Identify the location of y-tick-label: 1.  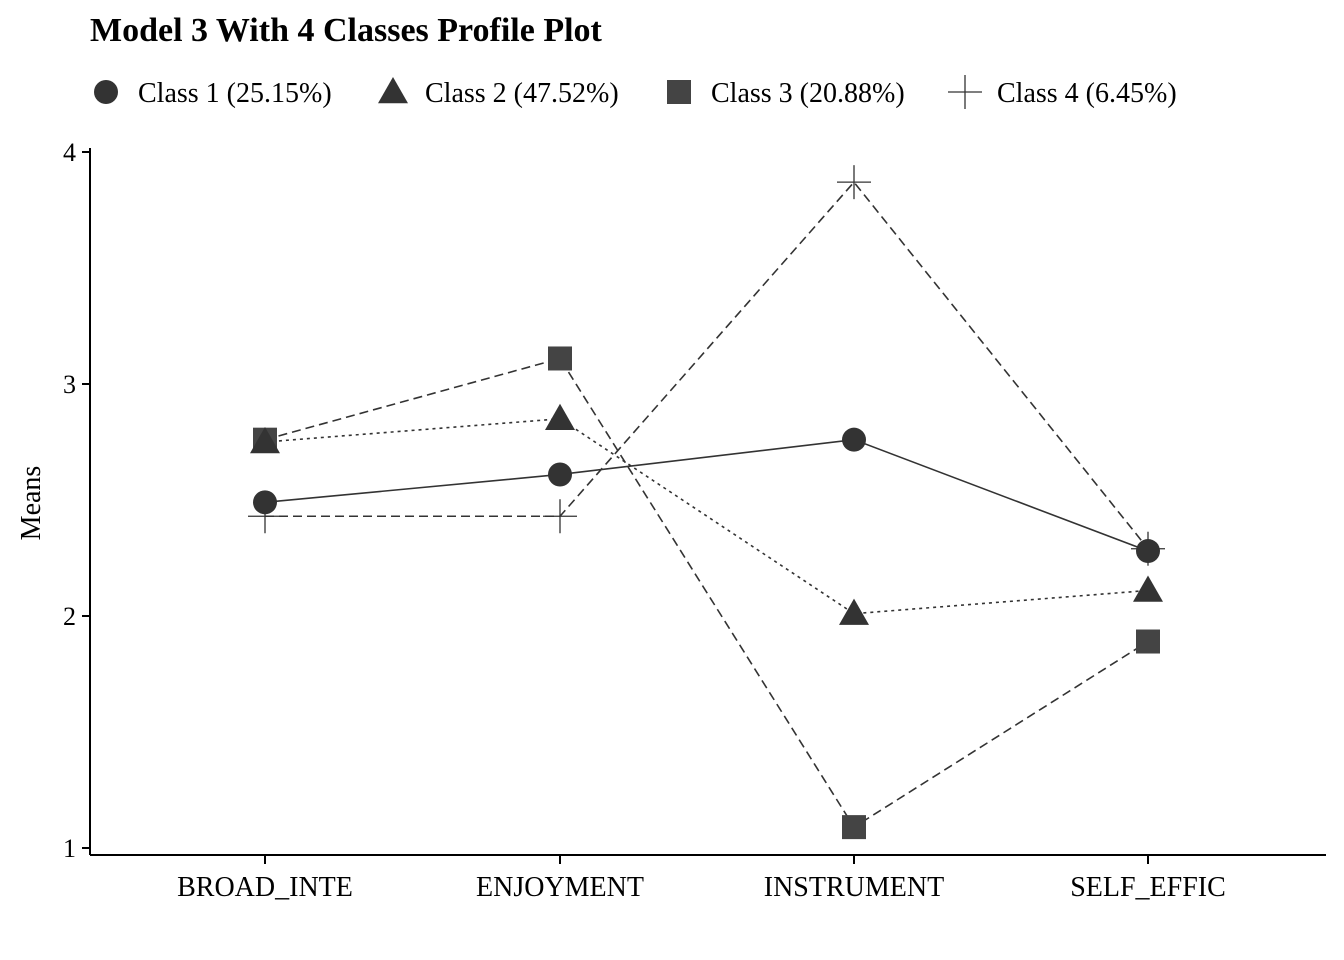
(69, 848).